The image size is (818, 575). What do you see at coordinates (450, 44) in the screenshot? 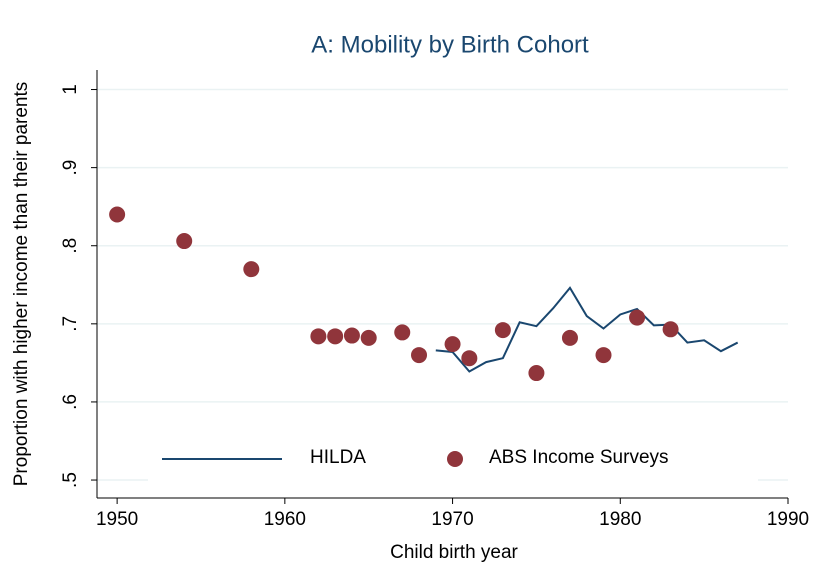
I see `chart-title: A: Mobility by Birth Cohort` at bounding box center [450, 44].